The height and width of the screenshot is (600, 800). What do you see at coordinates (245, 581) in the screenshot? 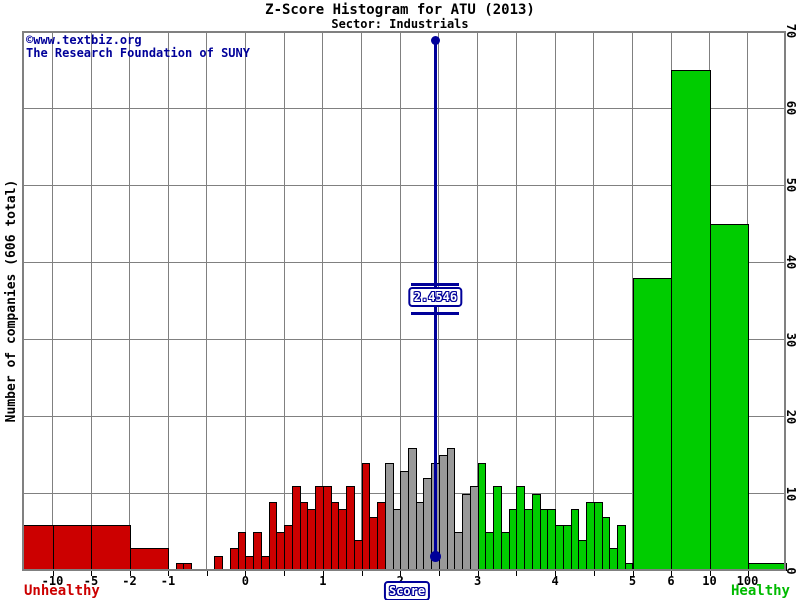
I see `x-tick-label: 0` at bounding box center [245, 581].